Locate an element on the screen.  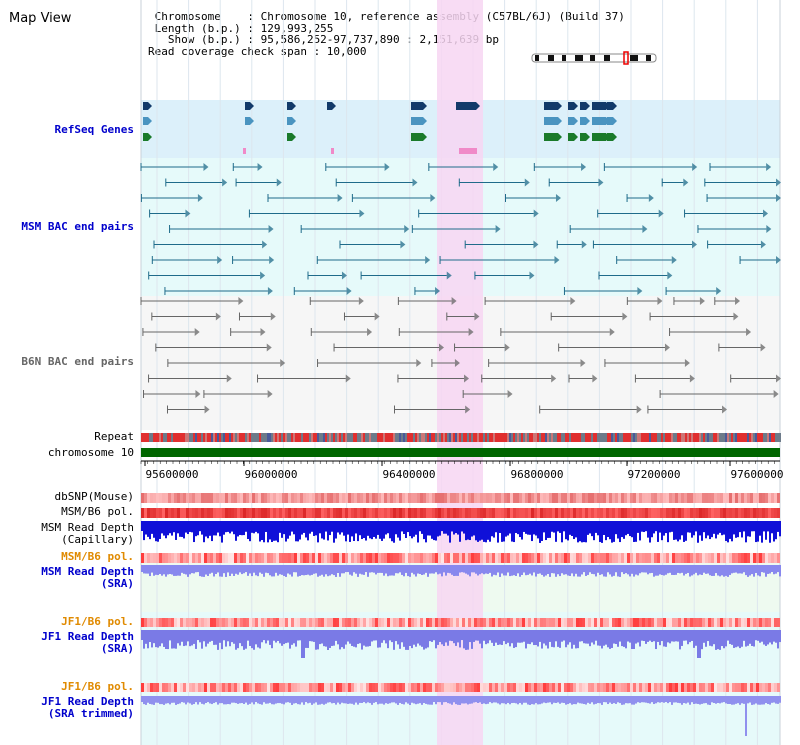
track-label-msm-bac-end-pairs: MSM BAC end pairs is located at coordinates (77, 226).